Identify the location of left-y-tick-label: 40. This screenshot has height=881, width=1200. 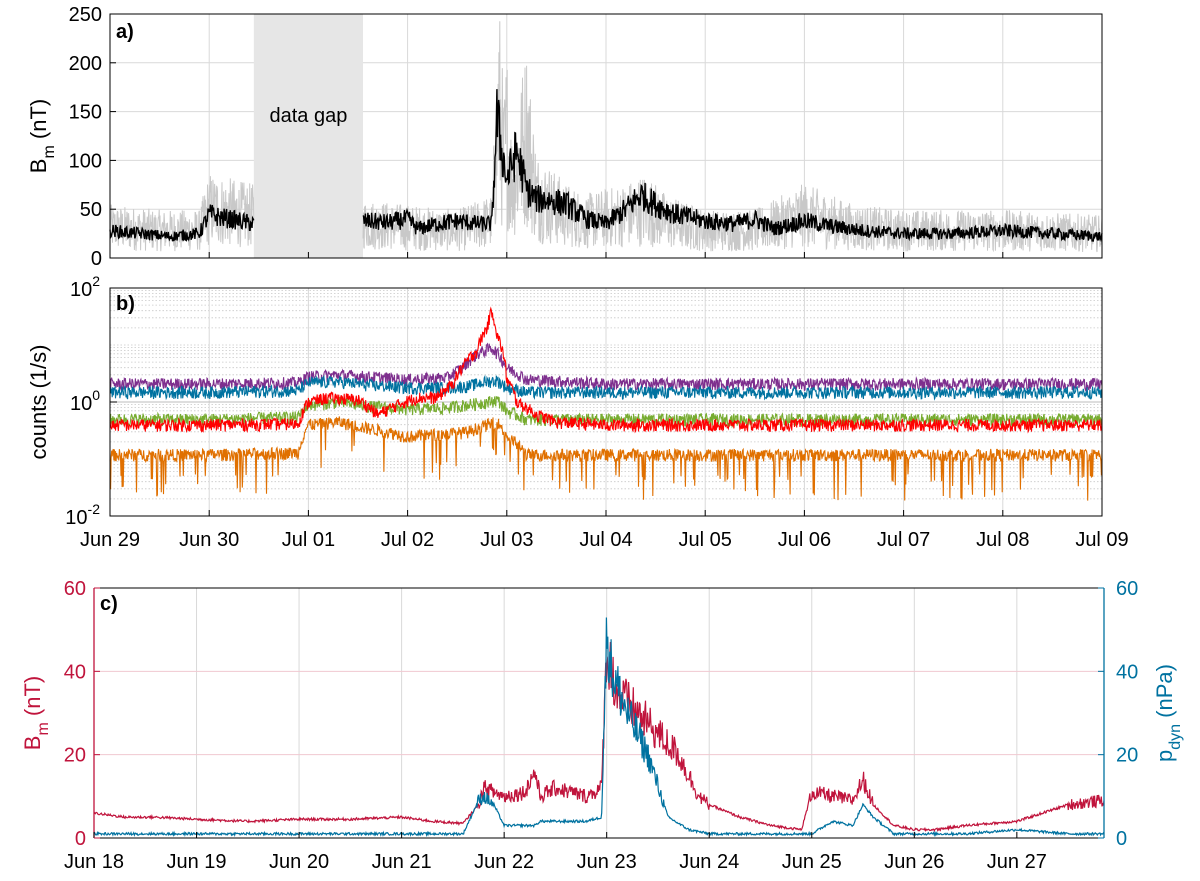
(75, 672).